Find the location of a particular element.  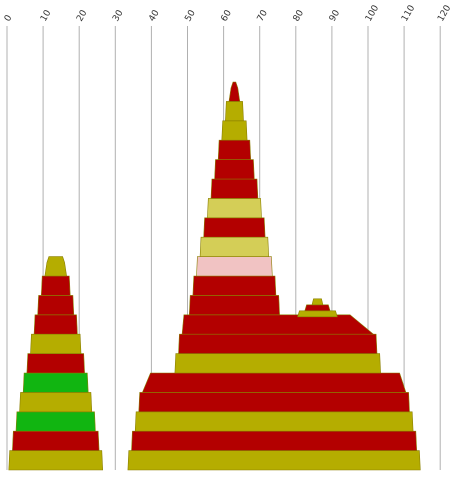

x-tick-label-90: 90 is located at coordinates (335, 15).